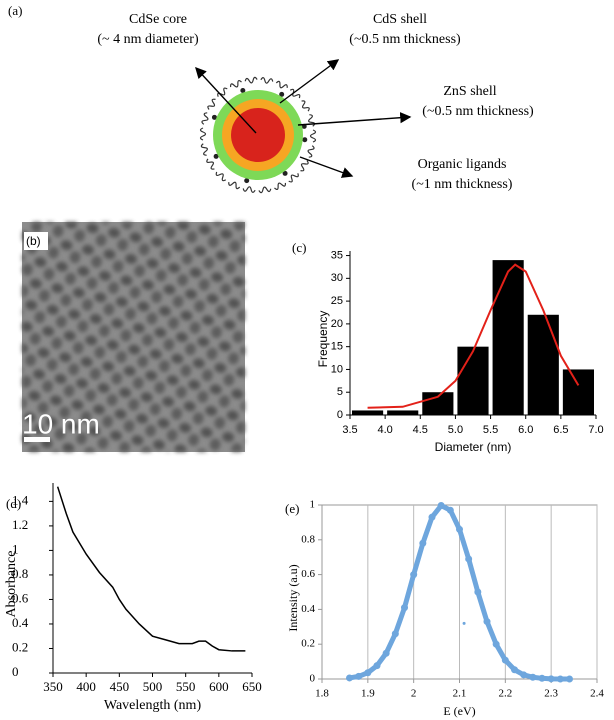  Describe the element at coordinates (120, 686) in the screenshot. I see `x-tick-label: 450` at that location.